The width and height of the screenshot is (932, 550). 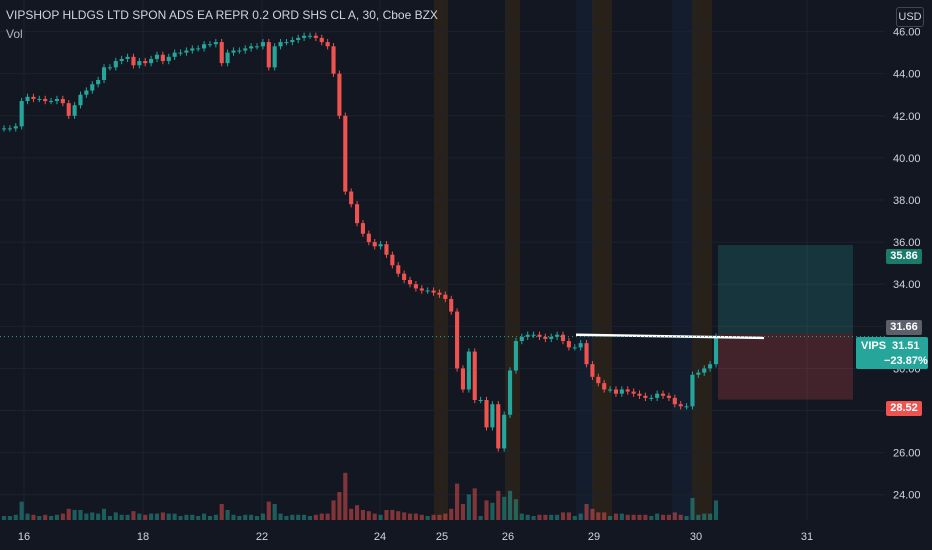 I want to click on time-tick-label: 29, so click(x=594, y=537).